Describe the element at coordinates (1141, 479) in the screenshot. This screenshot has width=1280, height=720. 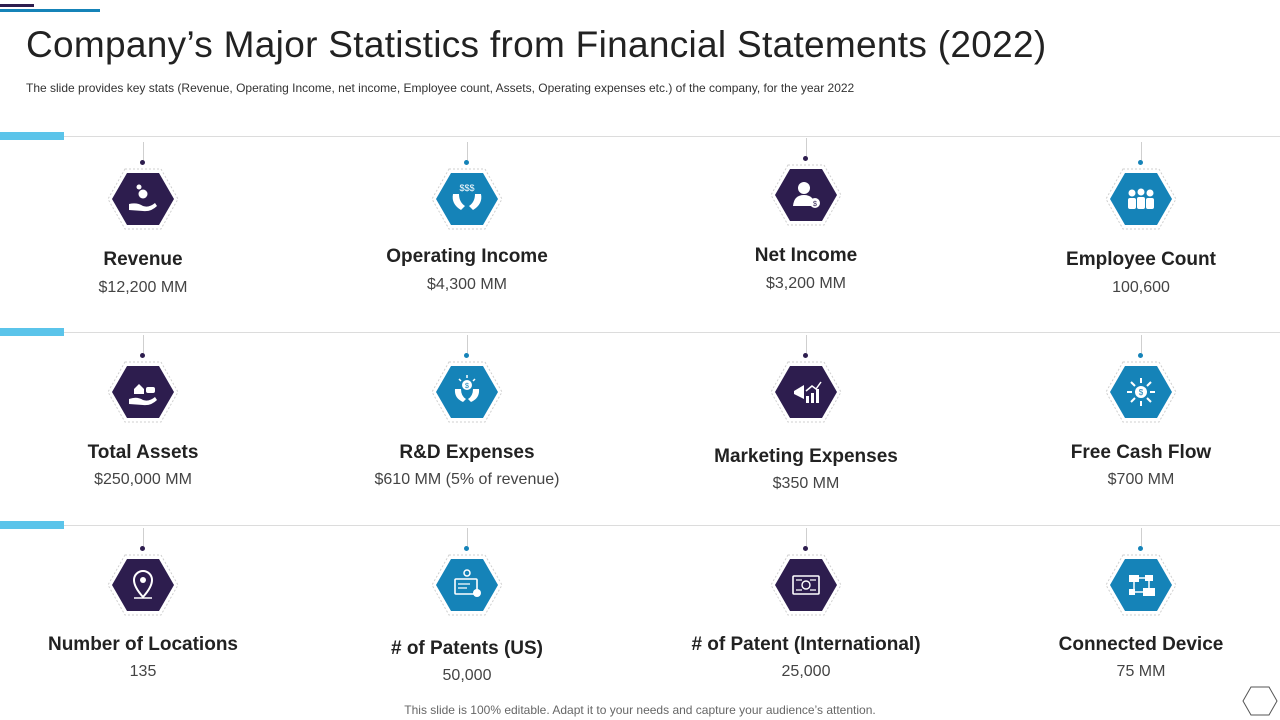
I see `stat-value: $700 MM` at that location.